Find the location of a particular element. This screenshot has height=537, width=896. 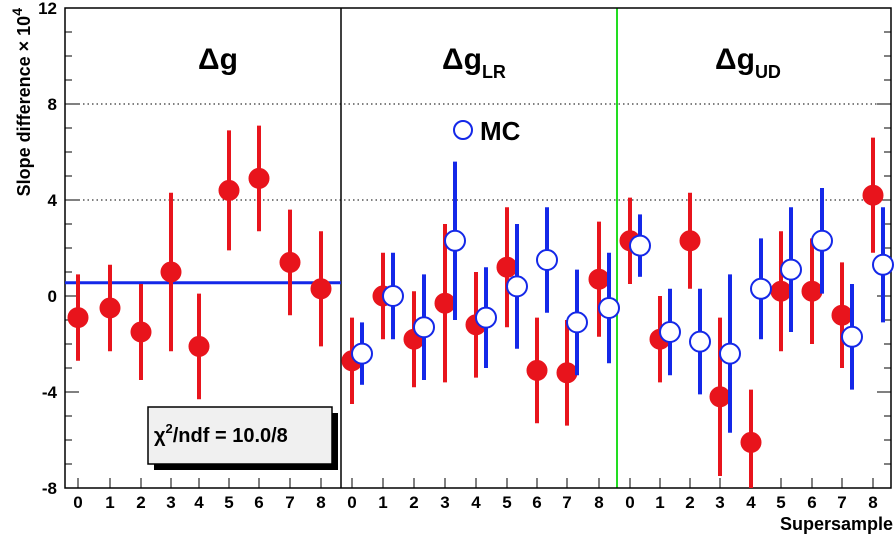

chi2-symbol: χ is located at coordinates (160, 436).